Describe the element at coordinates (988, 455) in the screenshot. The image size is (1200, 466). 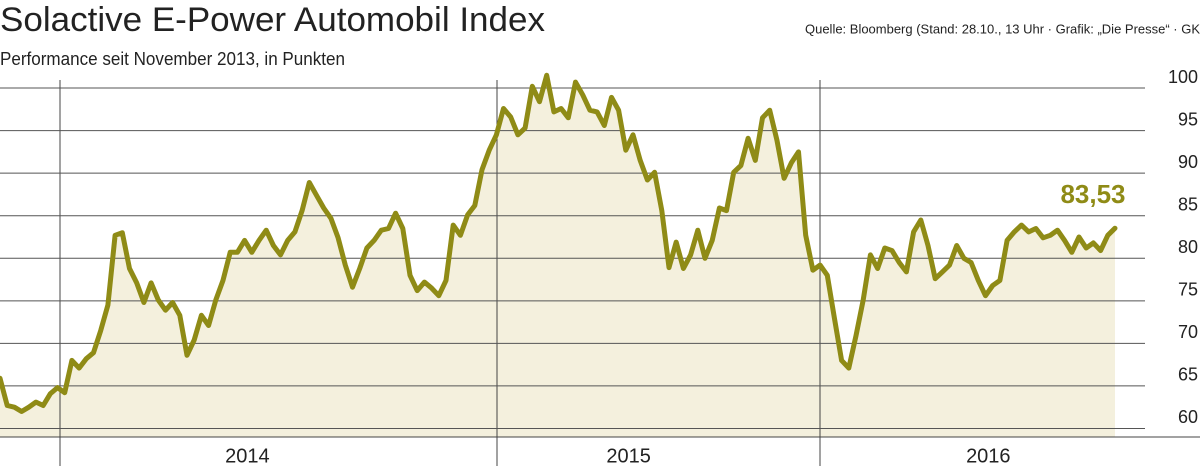
I see `x-tick-label: 2016` at that location.